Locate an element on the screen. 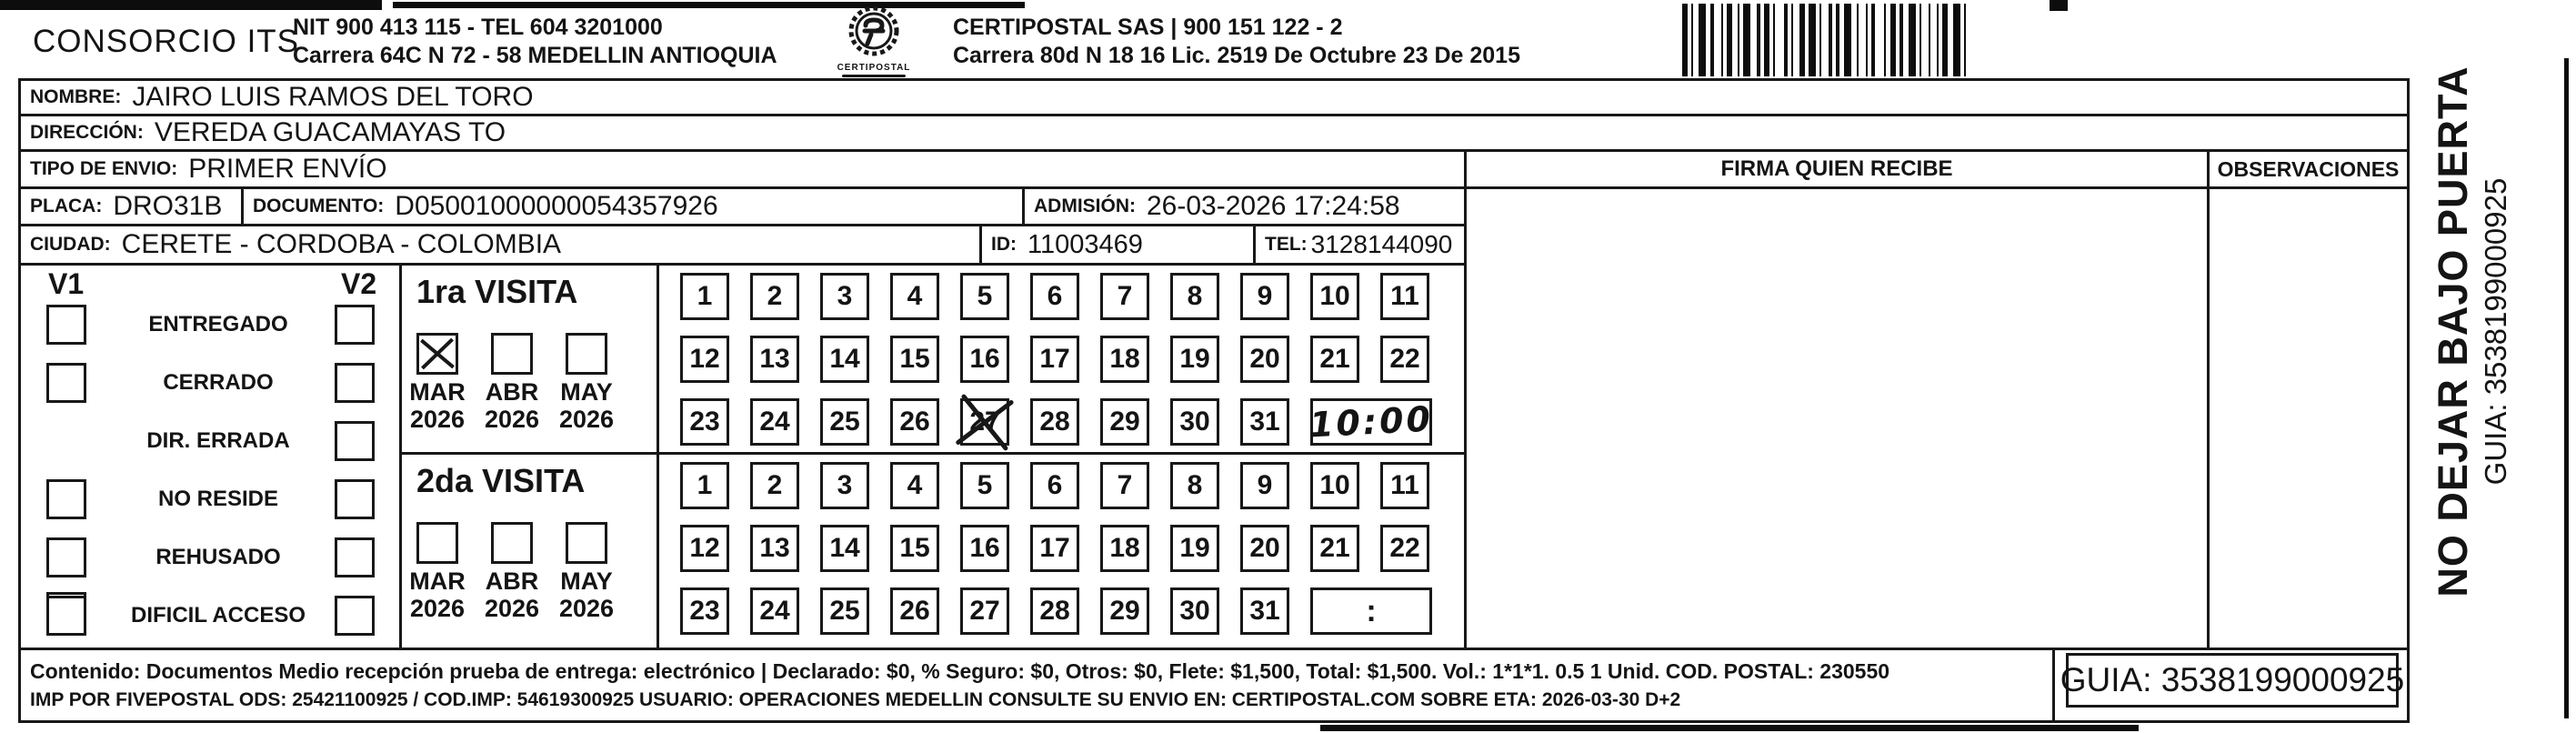 The height and width of the screenshot is (733, 2576). day-cell: 5 is located at coordinates (984, 485).